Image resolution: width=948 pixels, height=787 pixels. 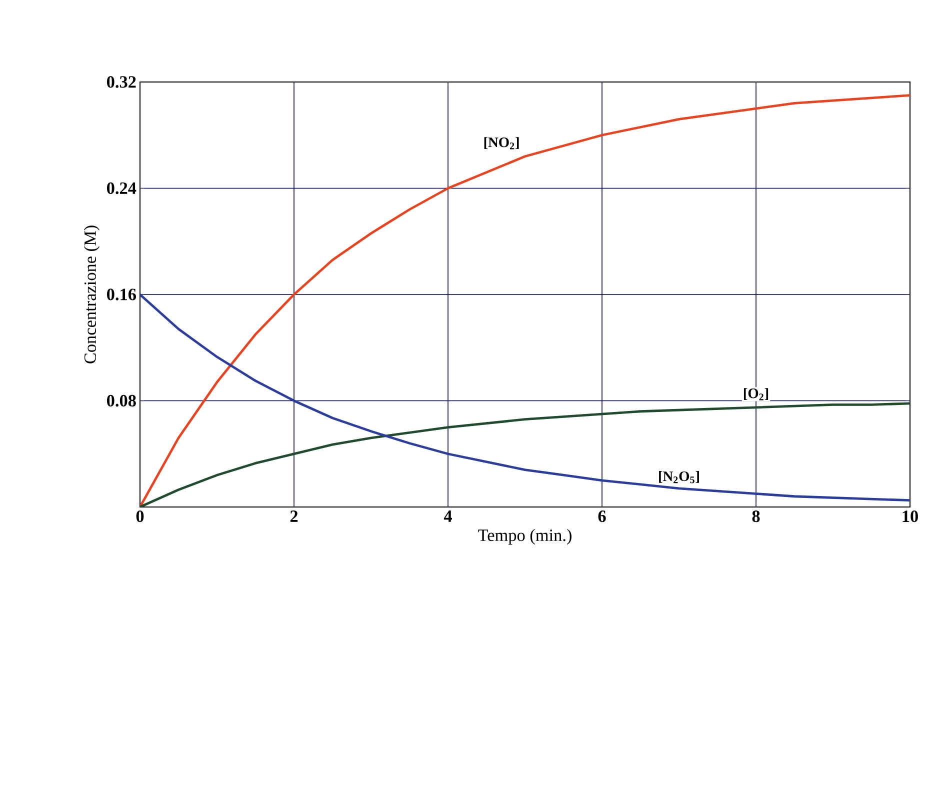 I want to click on x-tick-label: 2, so click(x=294, y=516).